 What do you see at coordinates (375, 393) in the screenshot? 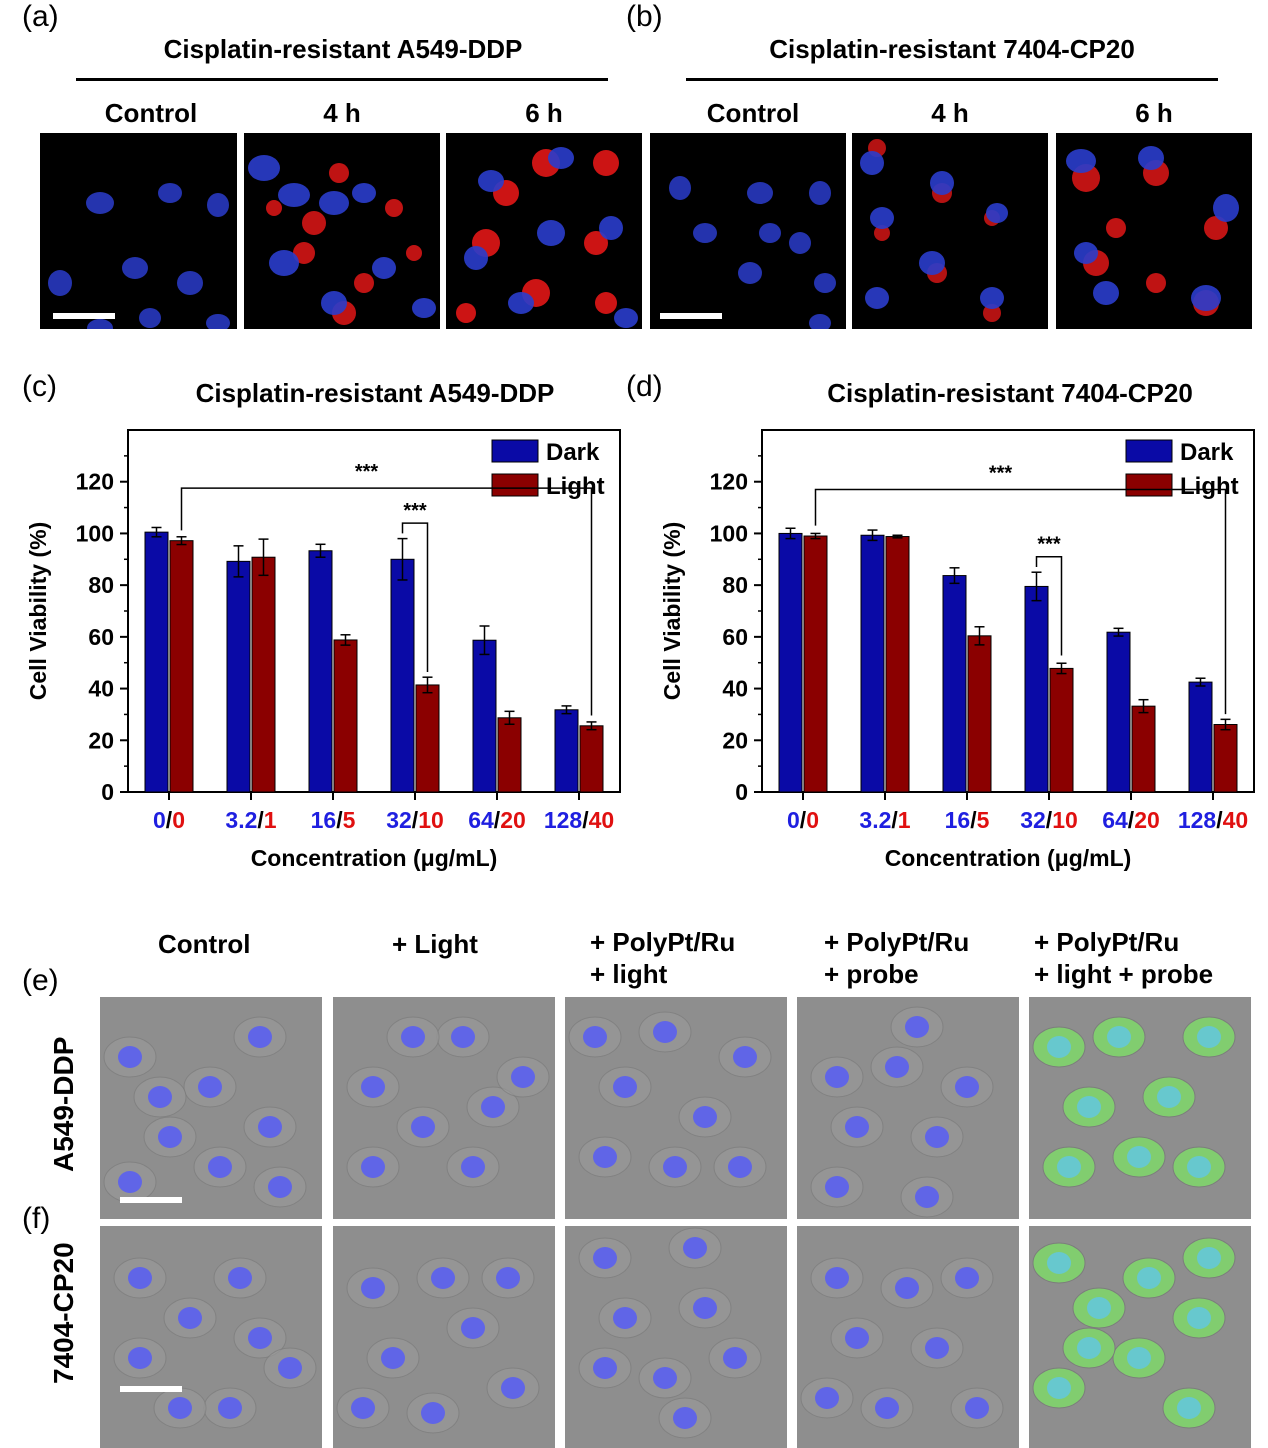
I see `panel-c-title: Cisplatin-resistant A549-DDP` at bounding box center [375, 393].